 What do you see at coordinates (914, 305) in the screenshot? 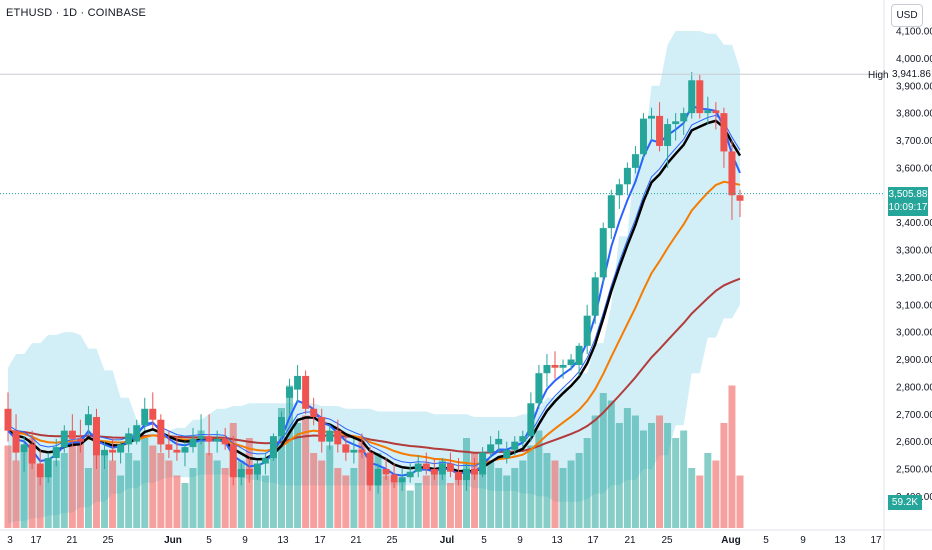
I see `y-tick-label: 3,100.00` at bounding box center [914, 305].